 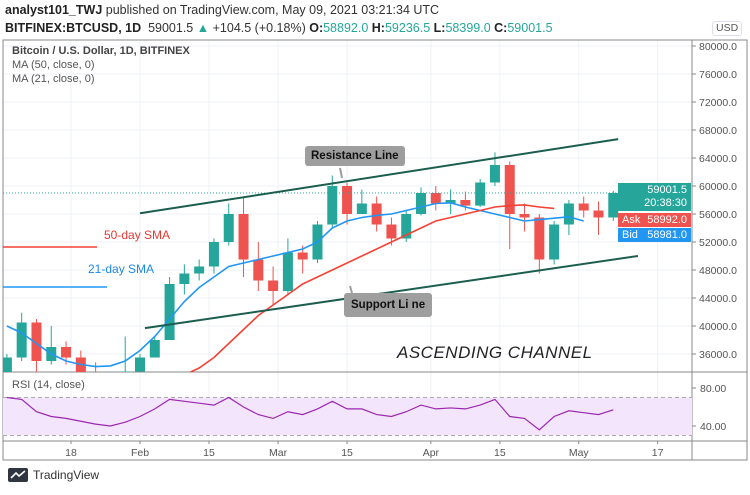 I want to click on tradingview-icon, so click(x=18, y=475).